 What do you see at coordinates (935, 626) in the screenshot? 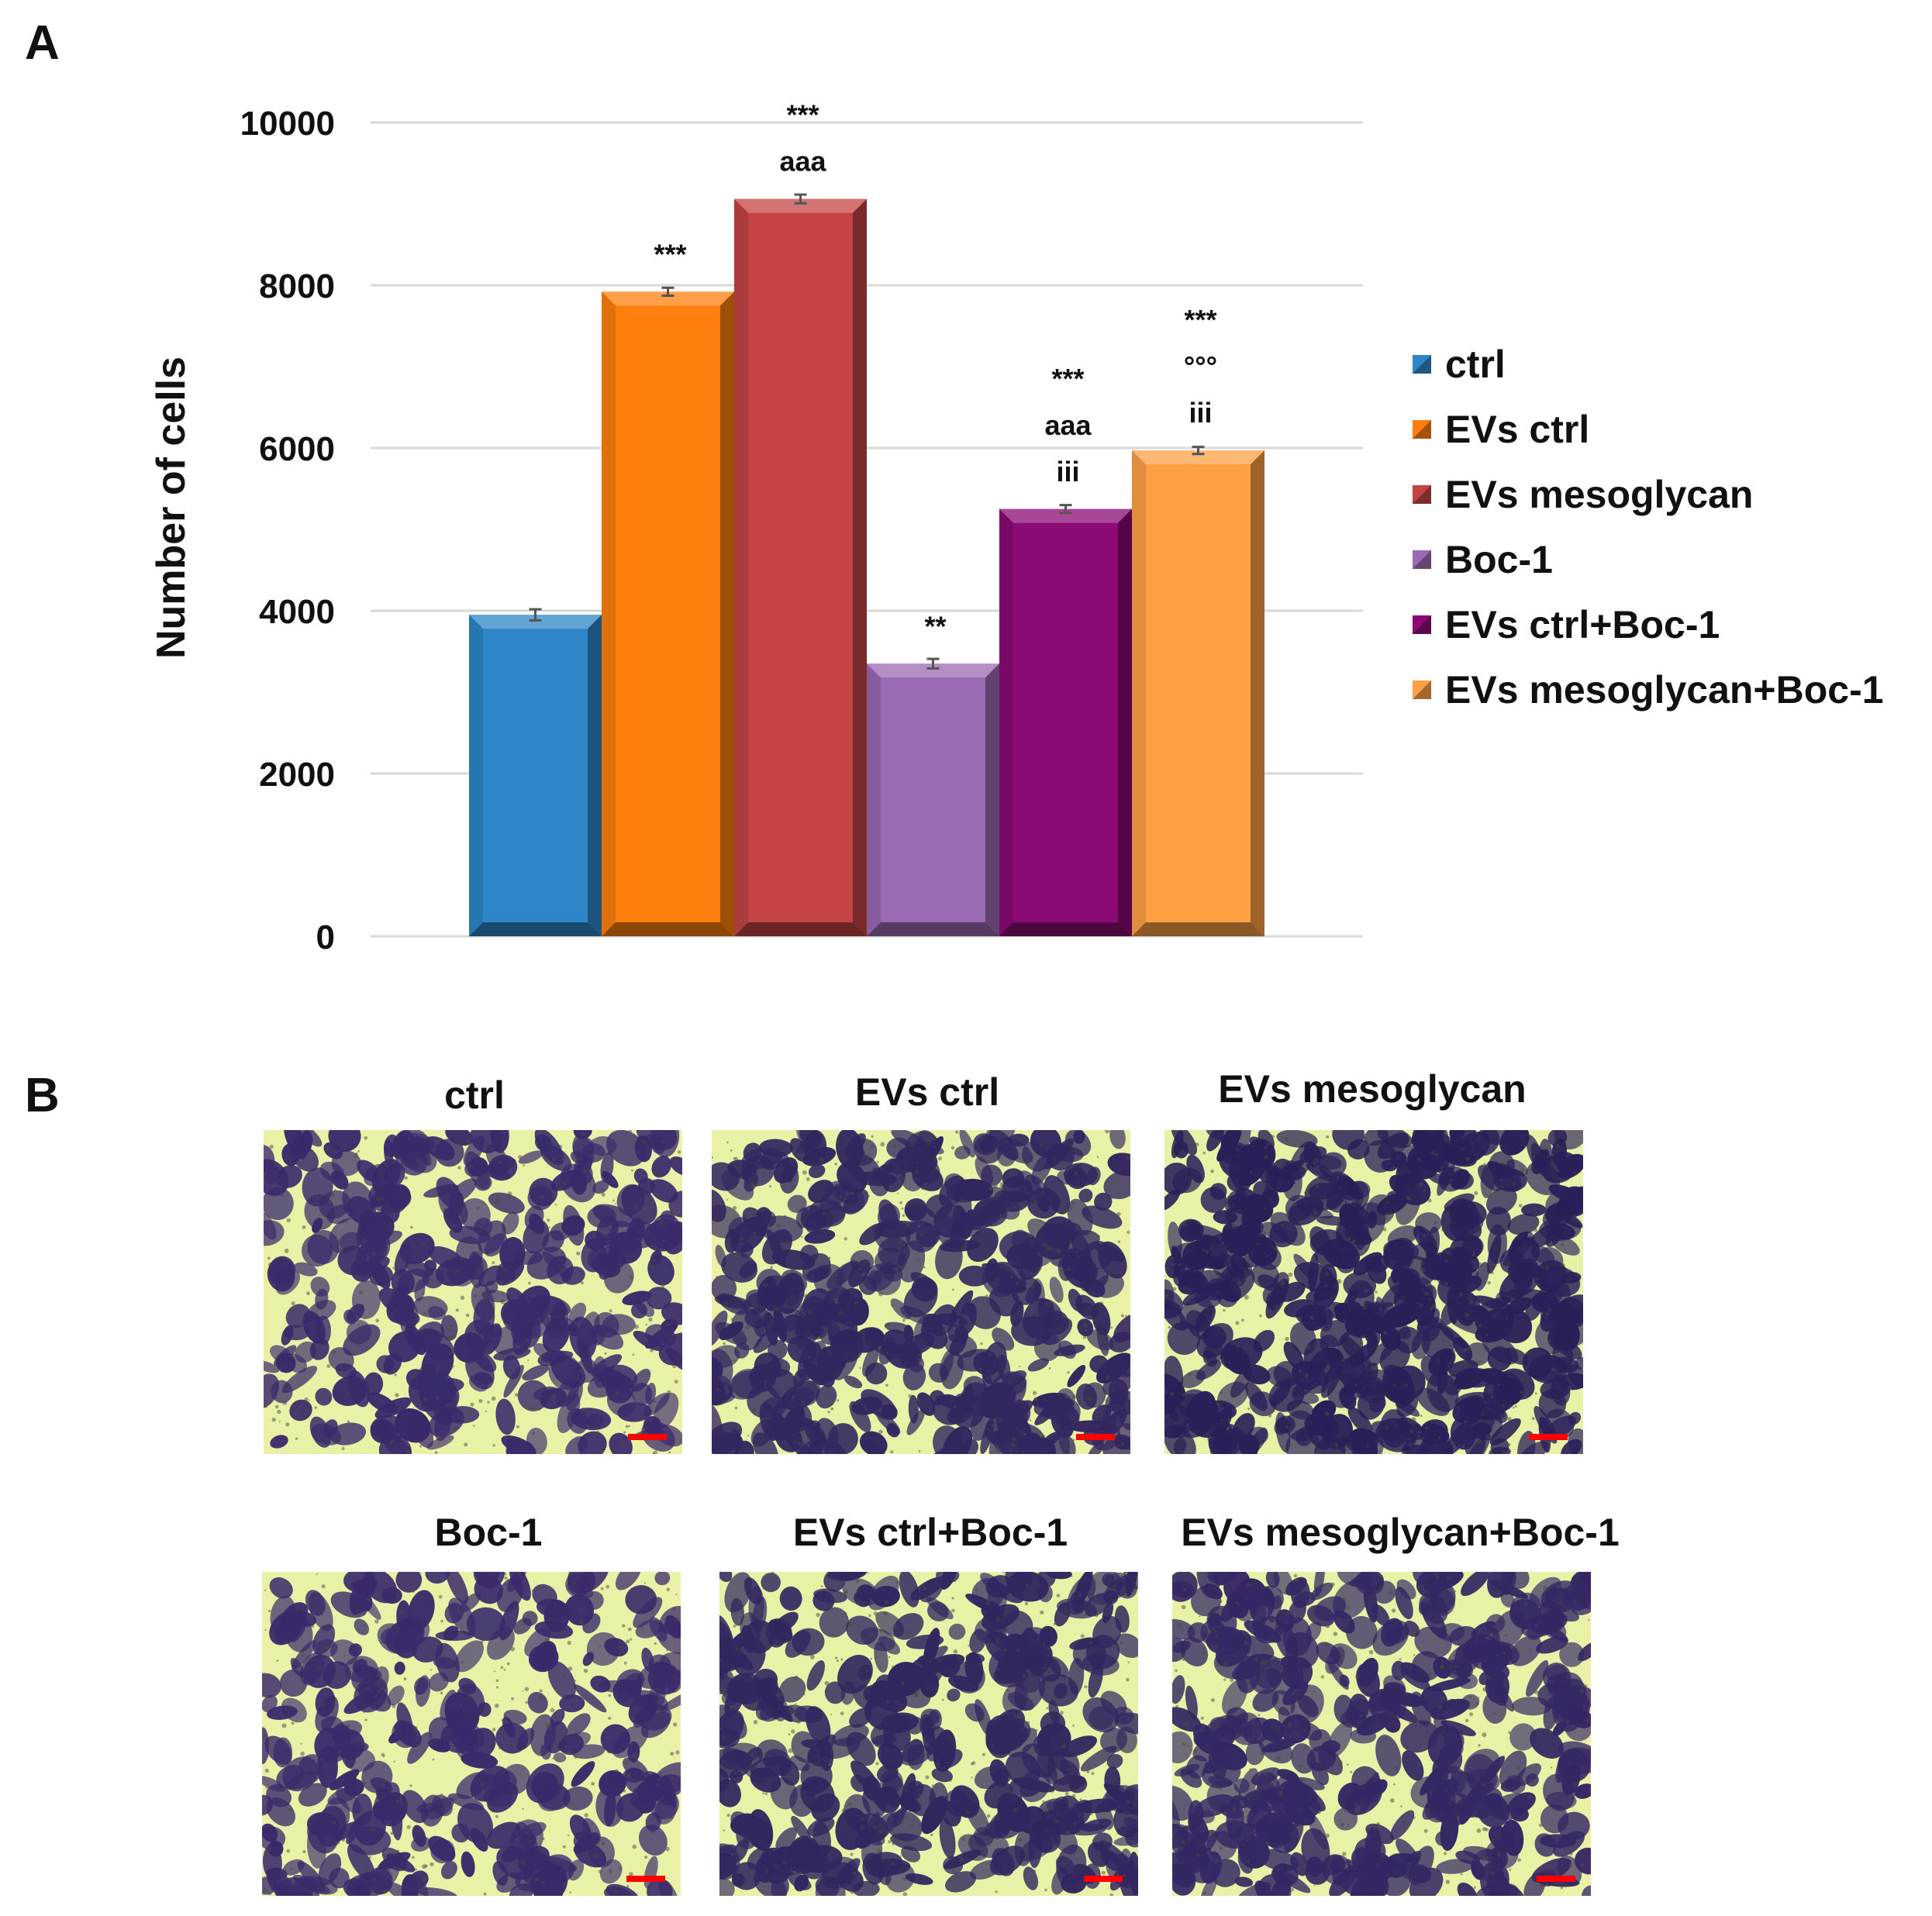
I see `significance-label: **` at bounding box center [935, 626].